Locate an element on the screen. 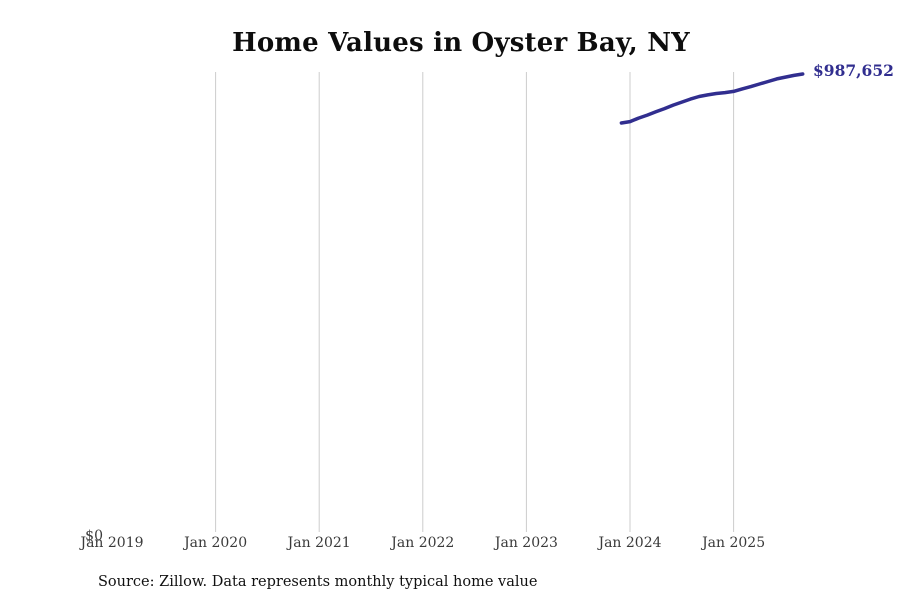 The width and height of the screenshot is (900, 600). x-axis-label: Jan 2025 is located at coordinates (734, 543).